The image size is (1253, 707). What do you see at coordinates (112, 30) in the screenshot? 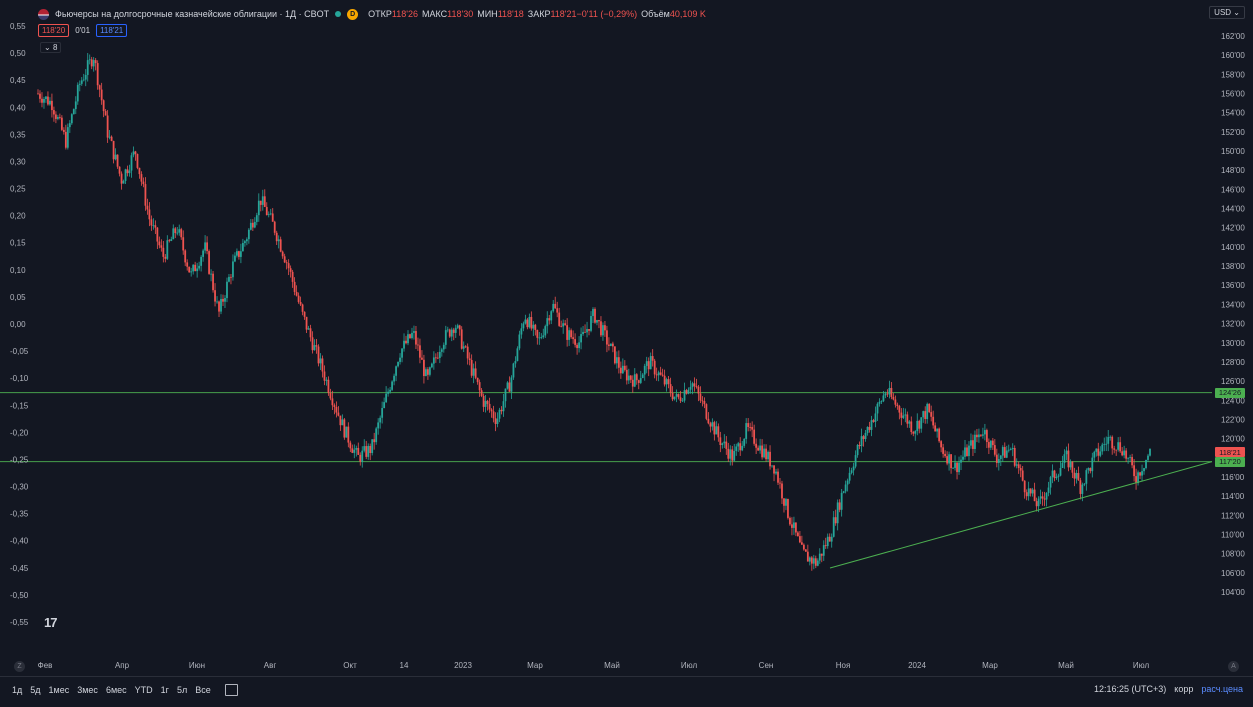
I see `buy-button: 118'21` at bounding box center [112, 30].